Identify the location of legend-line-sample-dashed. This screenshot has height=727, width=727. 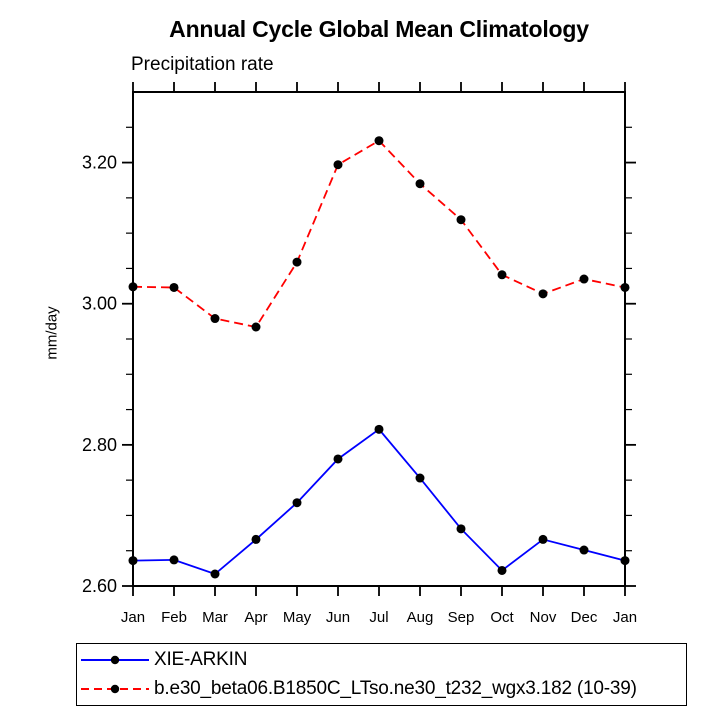
(115, 689).